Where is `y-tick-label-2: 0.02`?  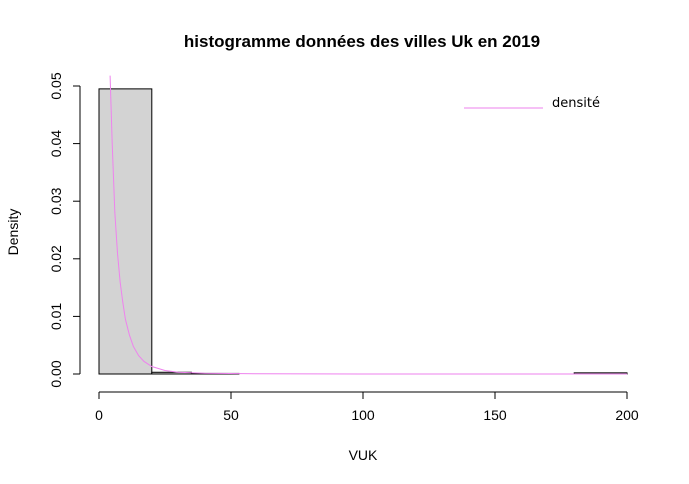
y-tick-label-2: 0.02 is located at coordinates (56, 258).